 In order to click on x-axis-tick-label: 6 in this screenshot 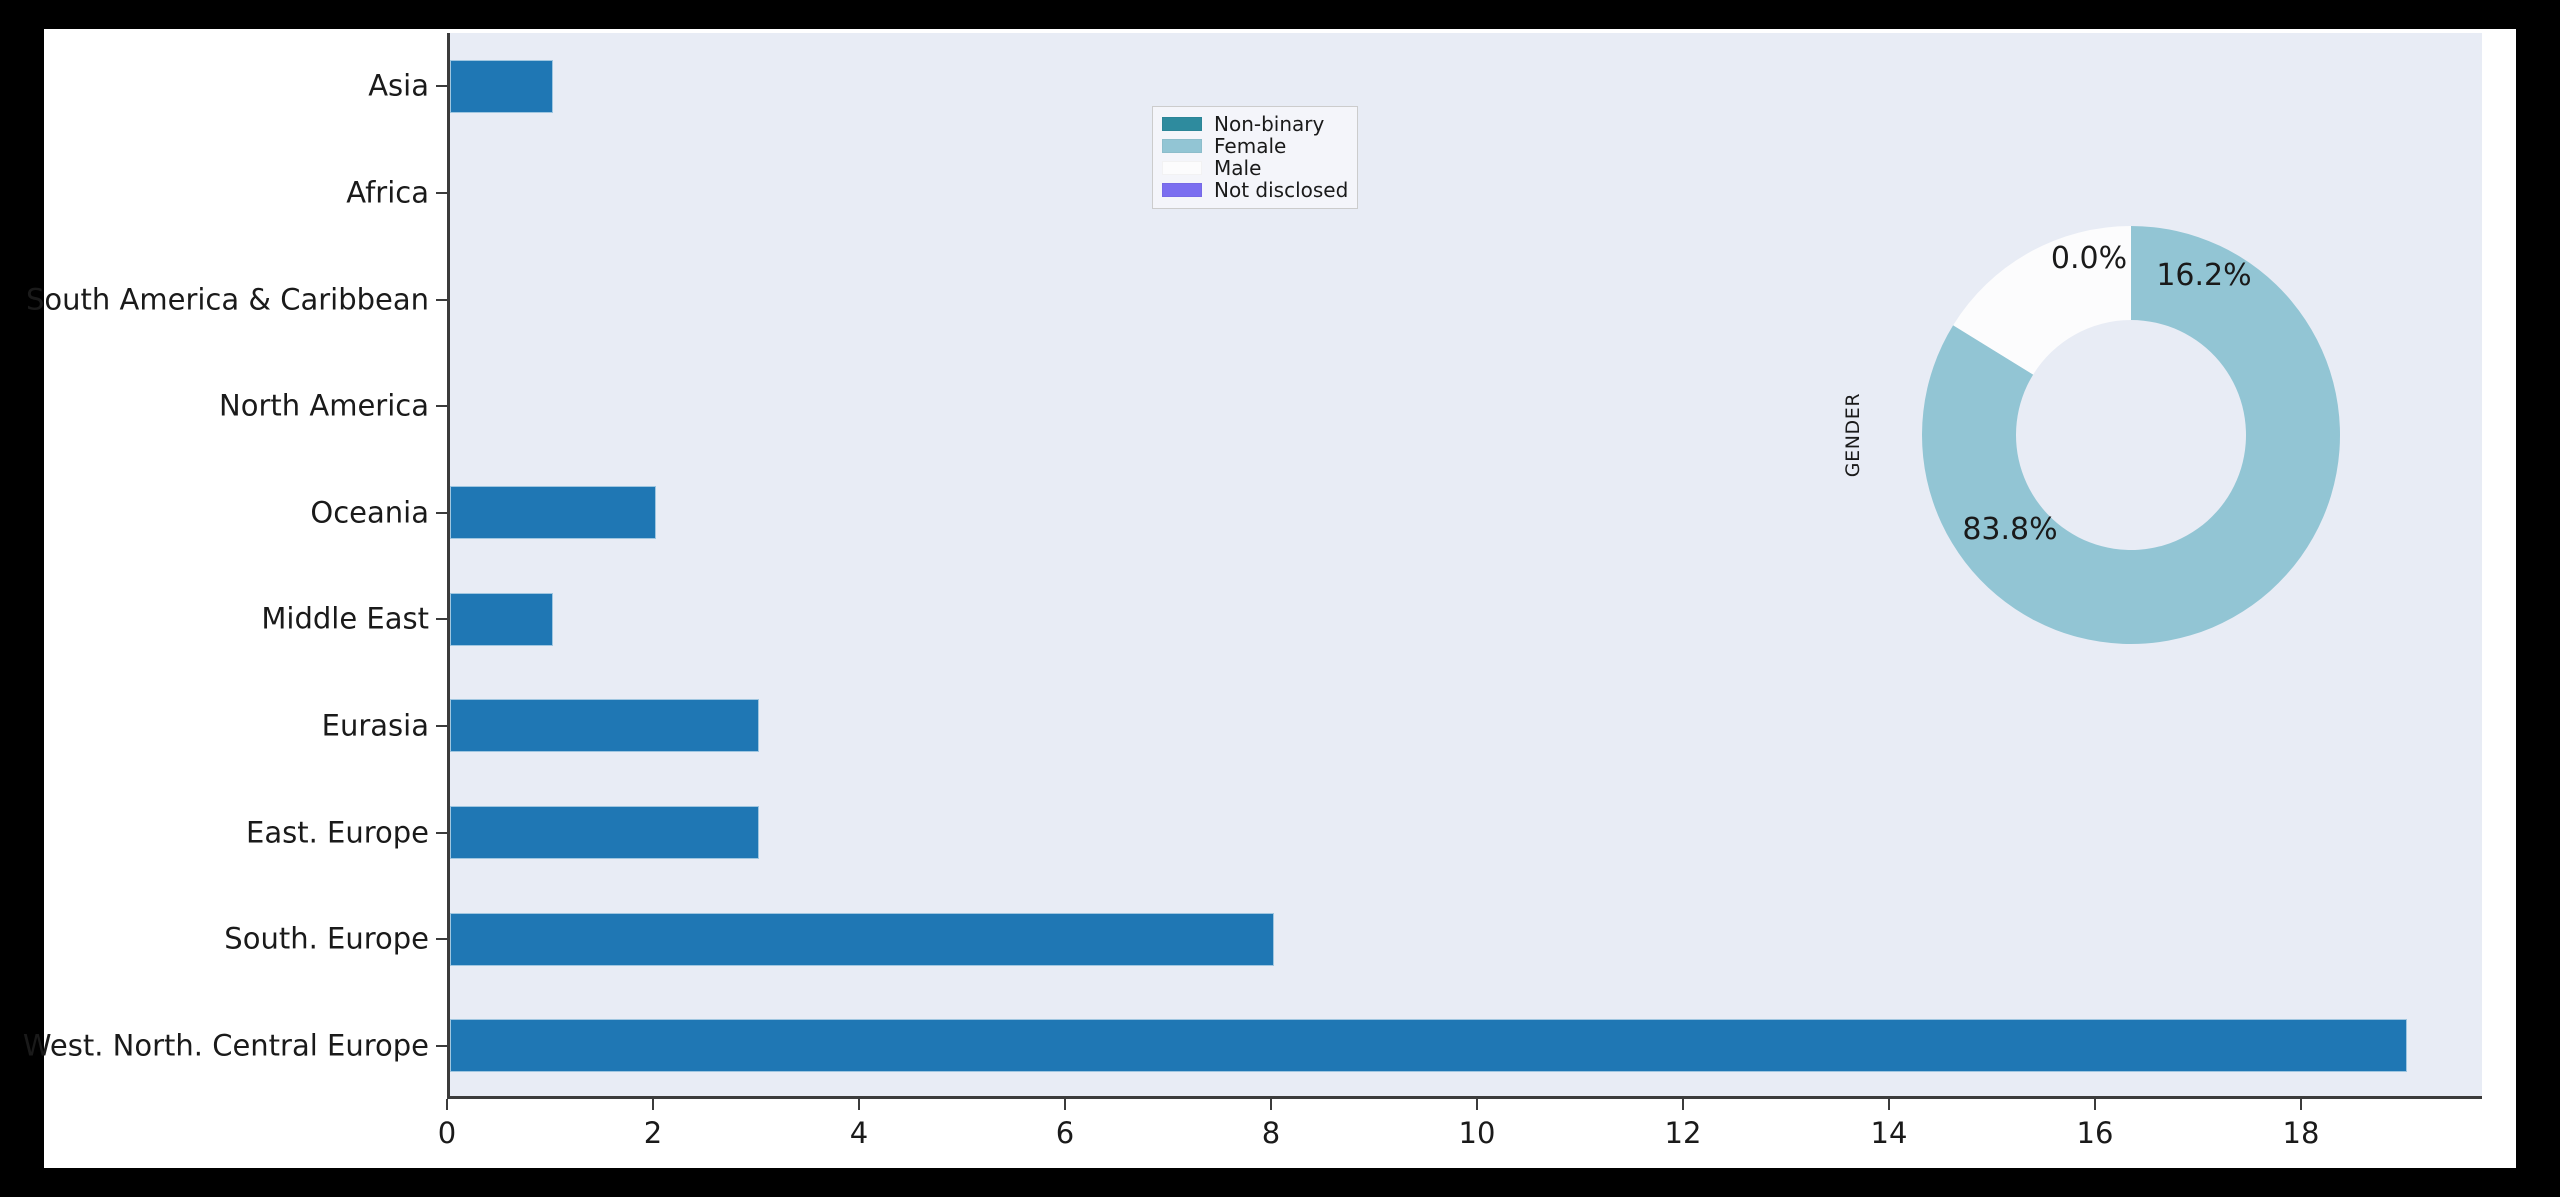, I will do `click(1065, 1133)`.